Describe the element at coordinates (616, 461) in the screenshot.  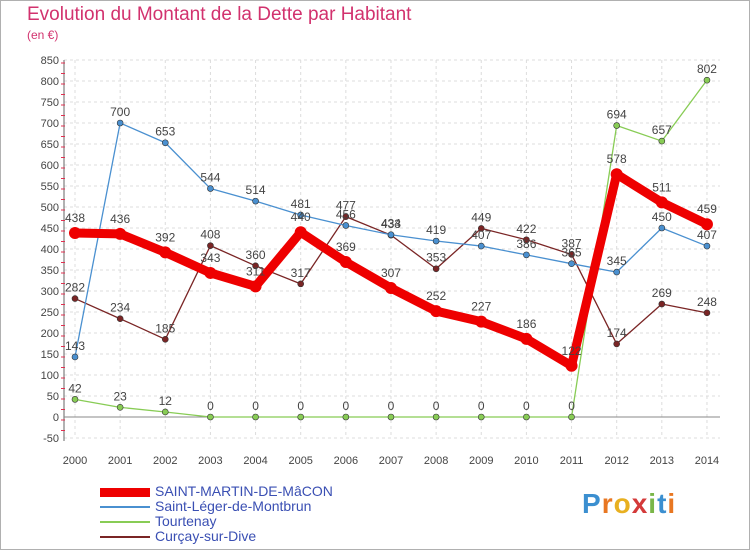
I see `x-tick-label: 2012` at that location.